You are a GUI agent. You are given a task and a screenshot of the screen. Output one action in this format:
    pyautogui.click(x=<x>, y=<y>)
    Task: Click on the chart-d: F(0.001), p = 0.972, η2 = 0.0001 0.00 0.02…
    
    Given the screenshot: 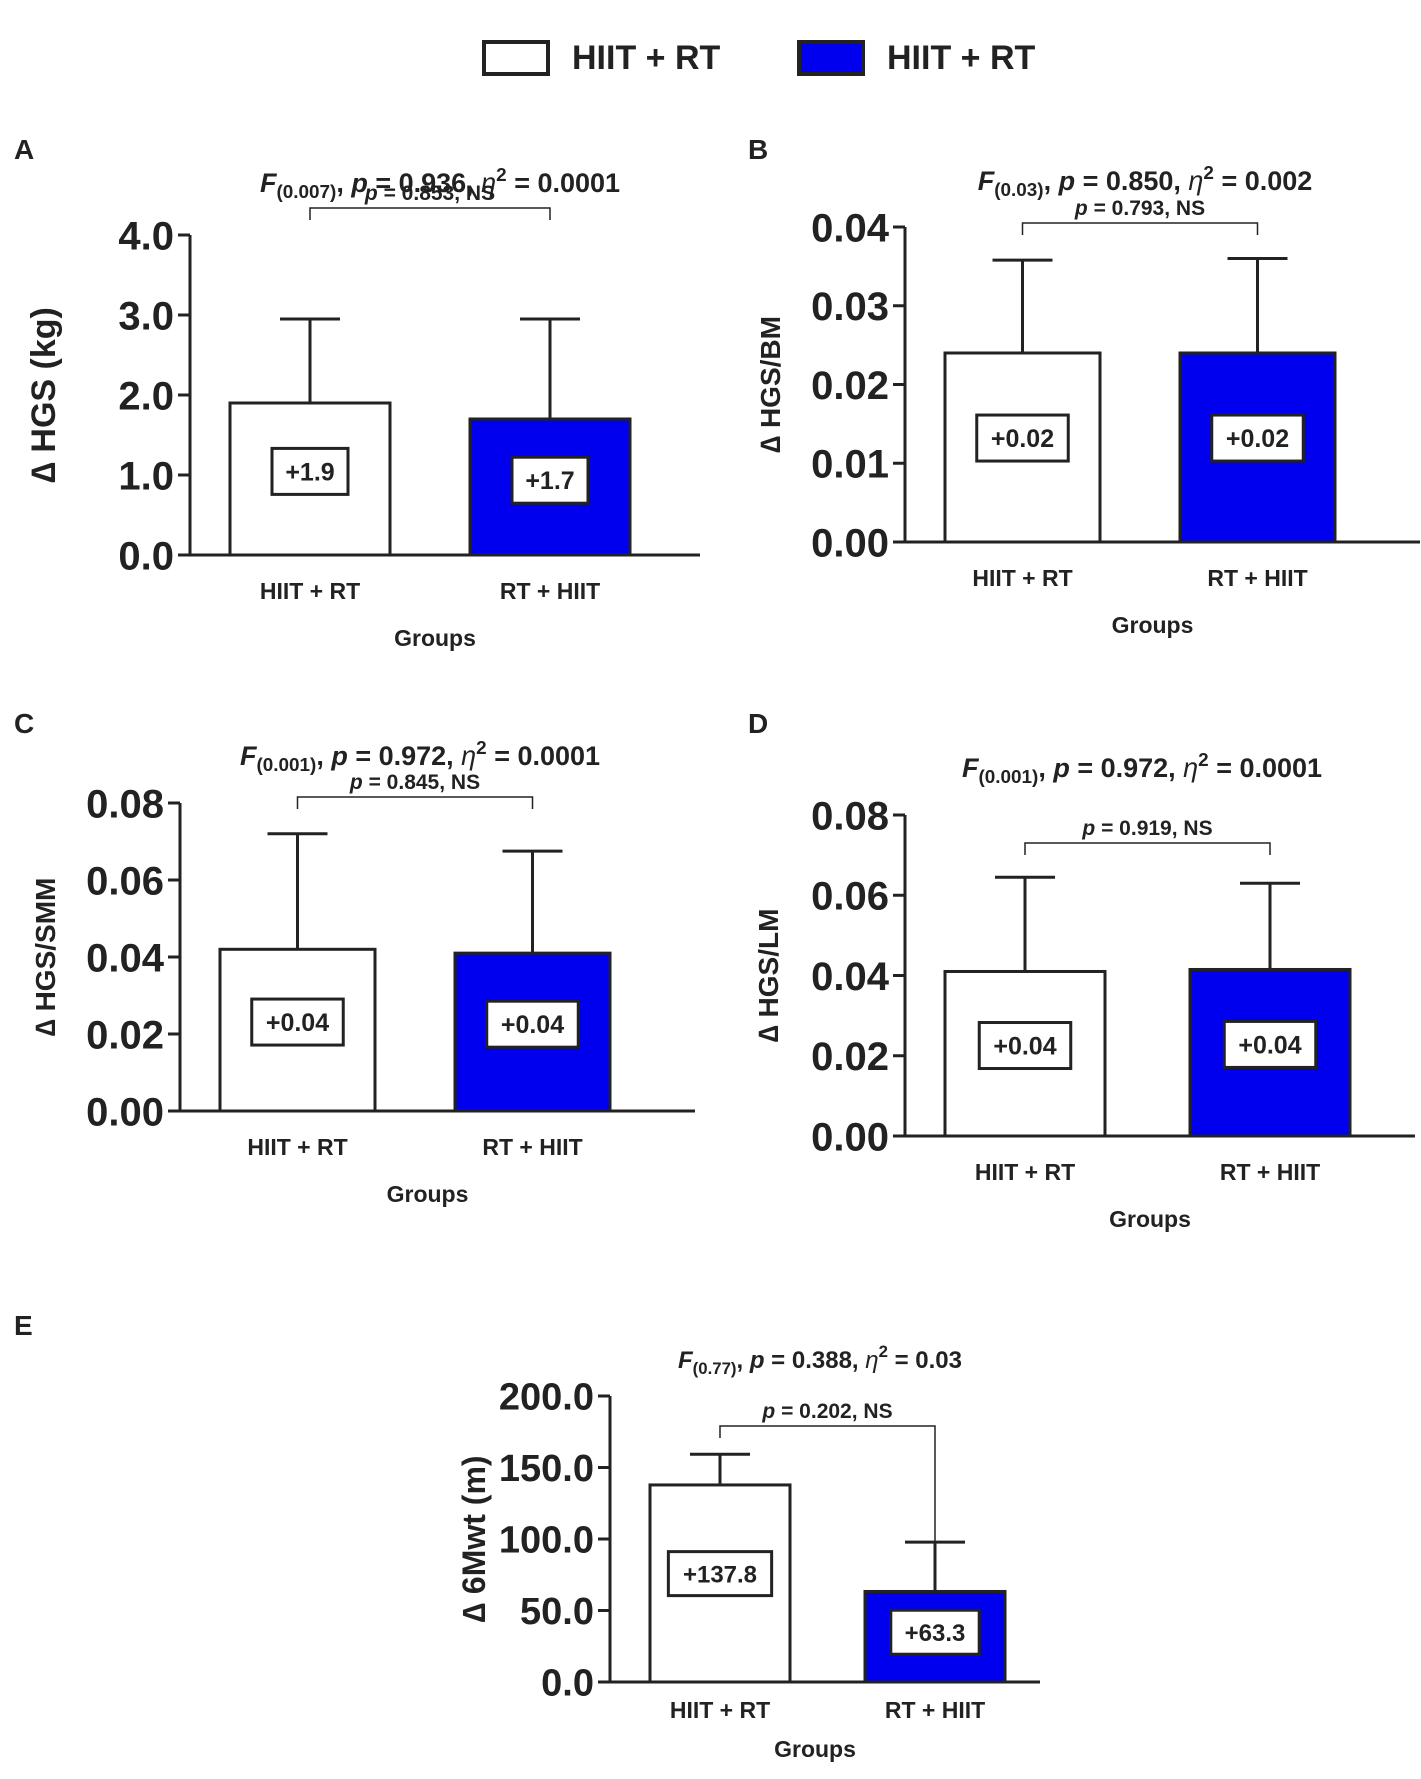 What is the action you would take?
    pyautogui.click(x=1084, y=991)
    